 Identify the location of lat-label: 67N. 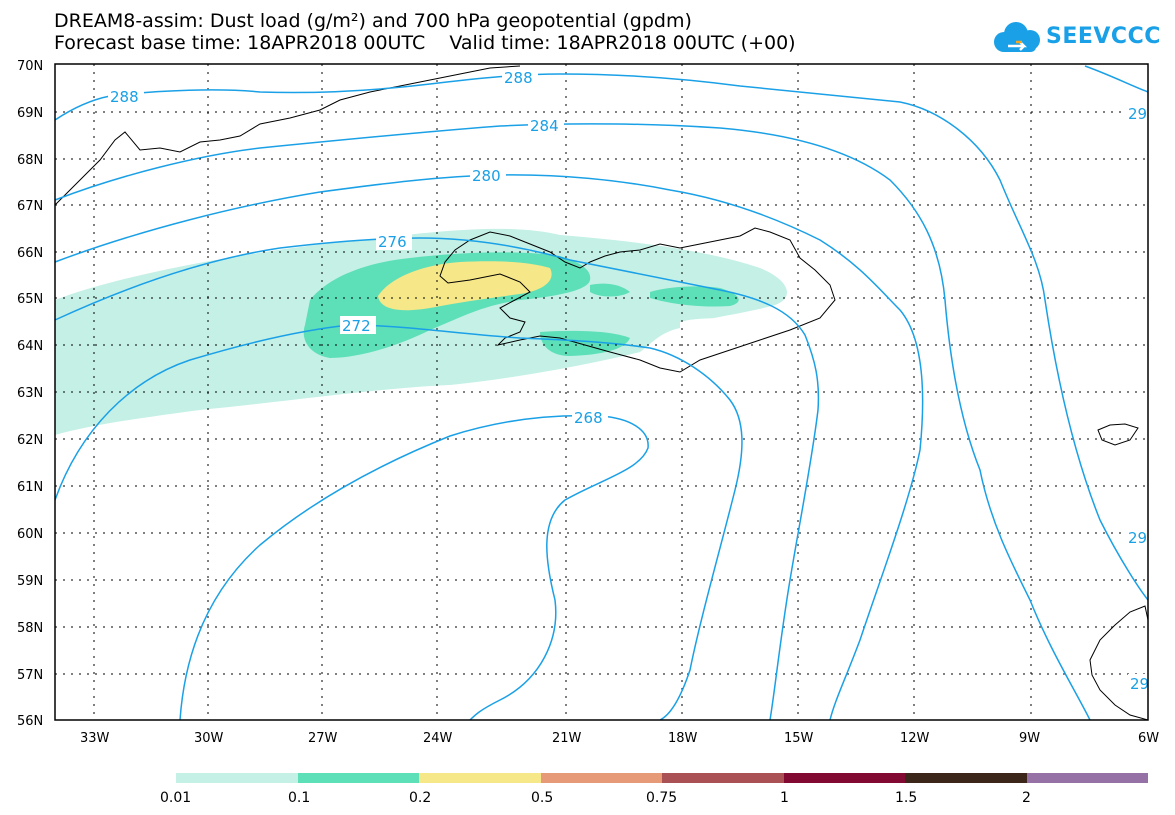
(30, 206).